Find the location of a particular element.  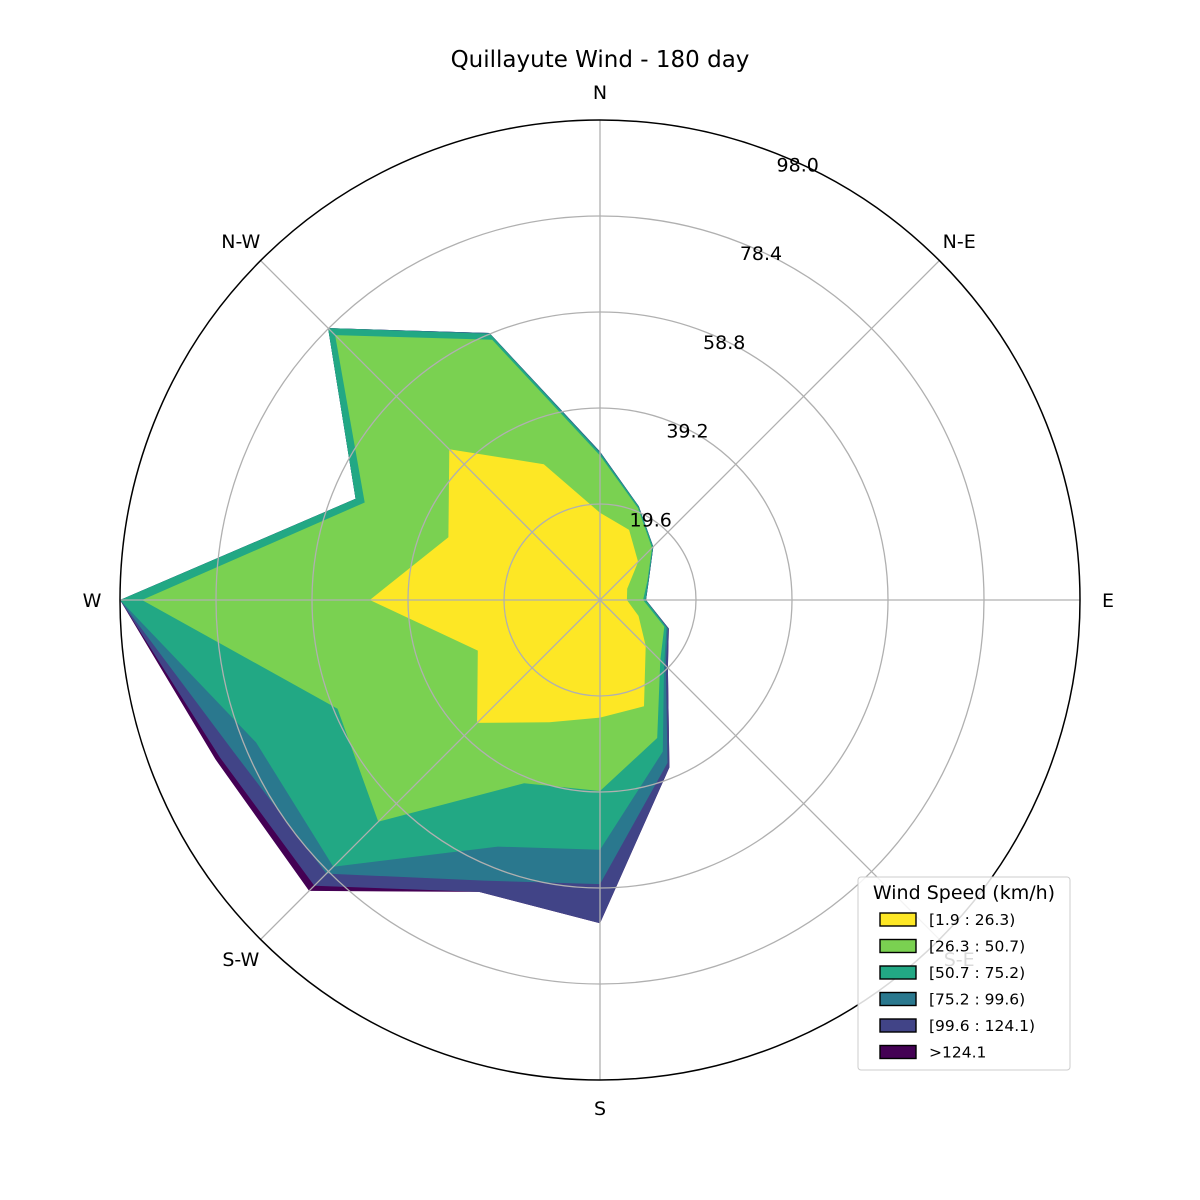

legend-title: Wind Speed (km/h) is located at coordinates (964, 893).